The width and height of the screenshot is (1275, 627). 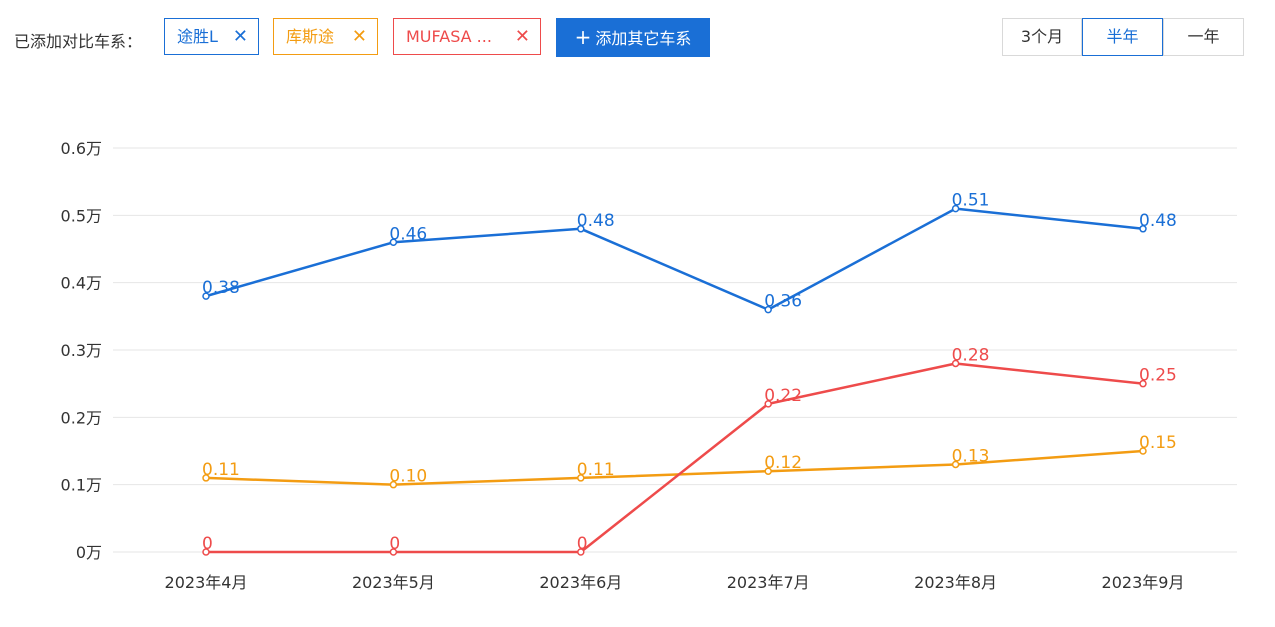 What do you see at coordinates (393, 582) in the screenshot?
I see `x-tick-label: 2023年5月` at bounding box center [393, 582].